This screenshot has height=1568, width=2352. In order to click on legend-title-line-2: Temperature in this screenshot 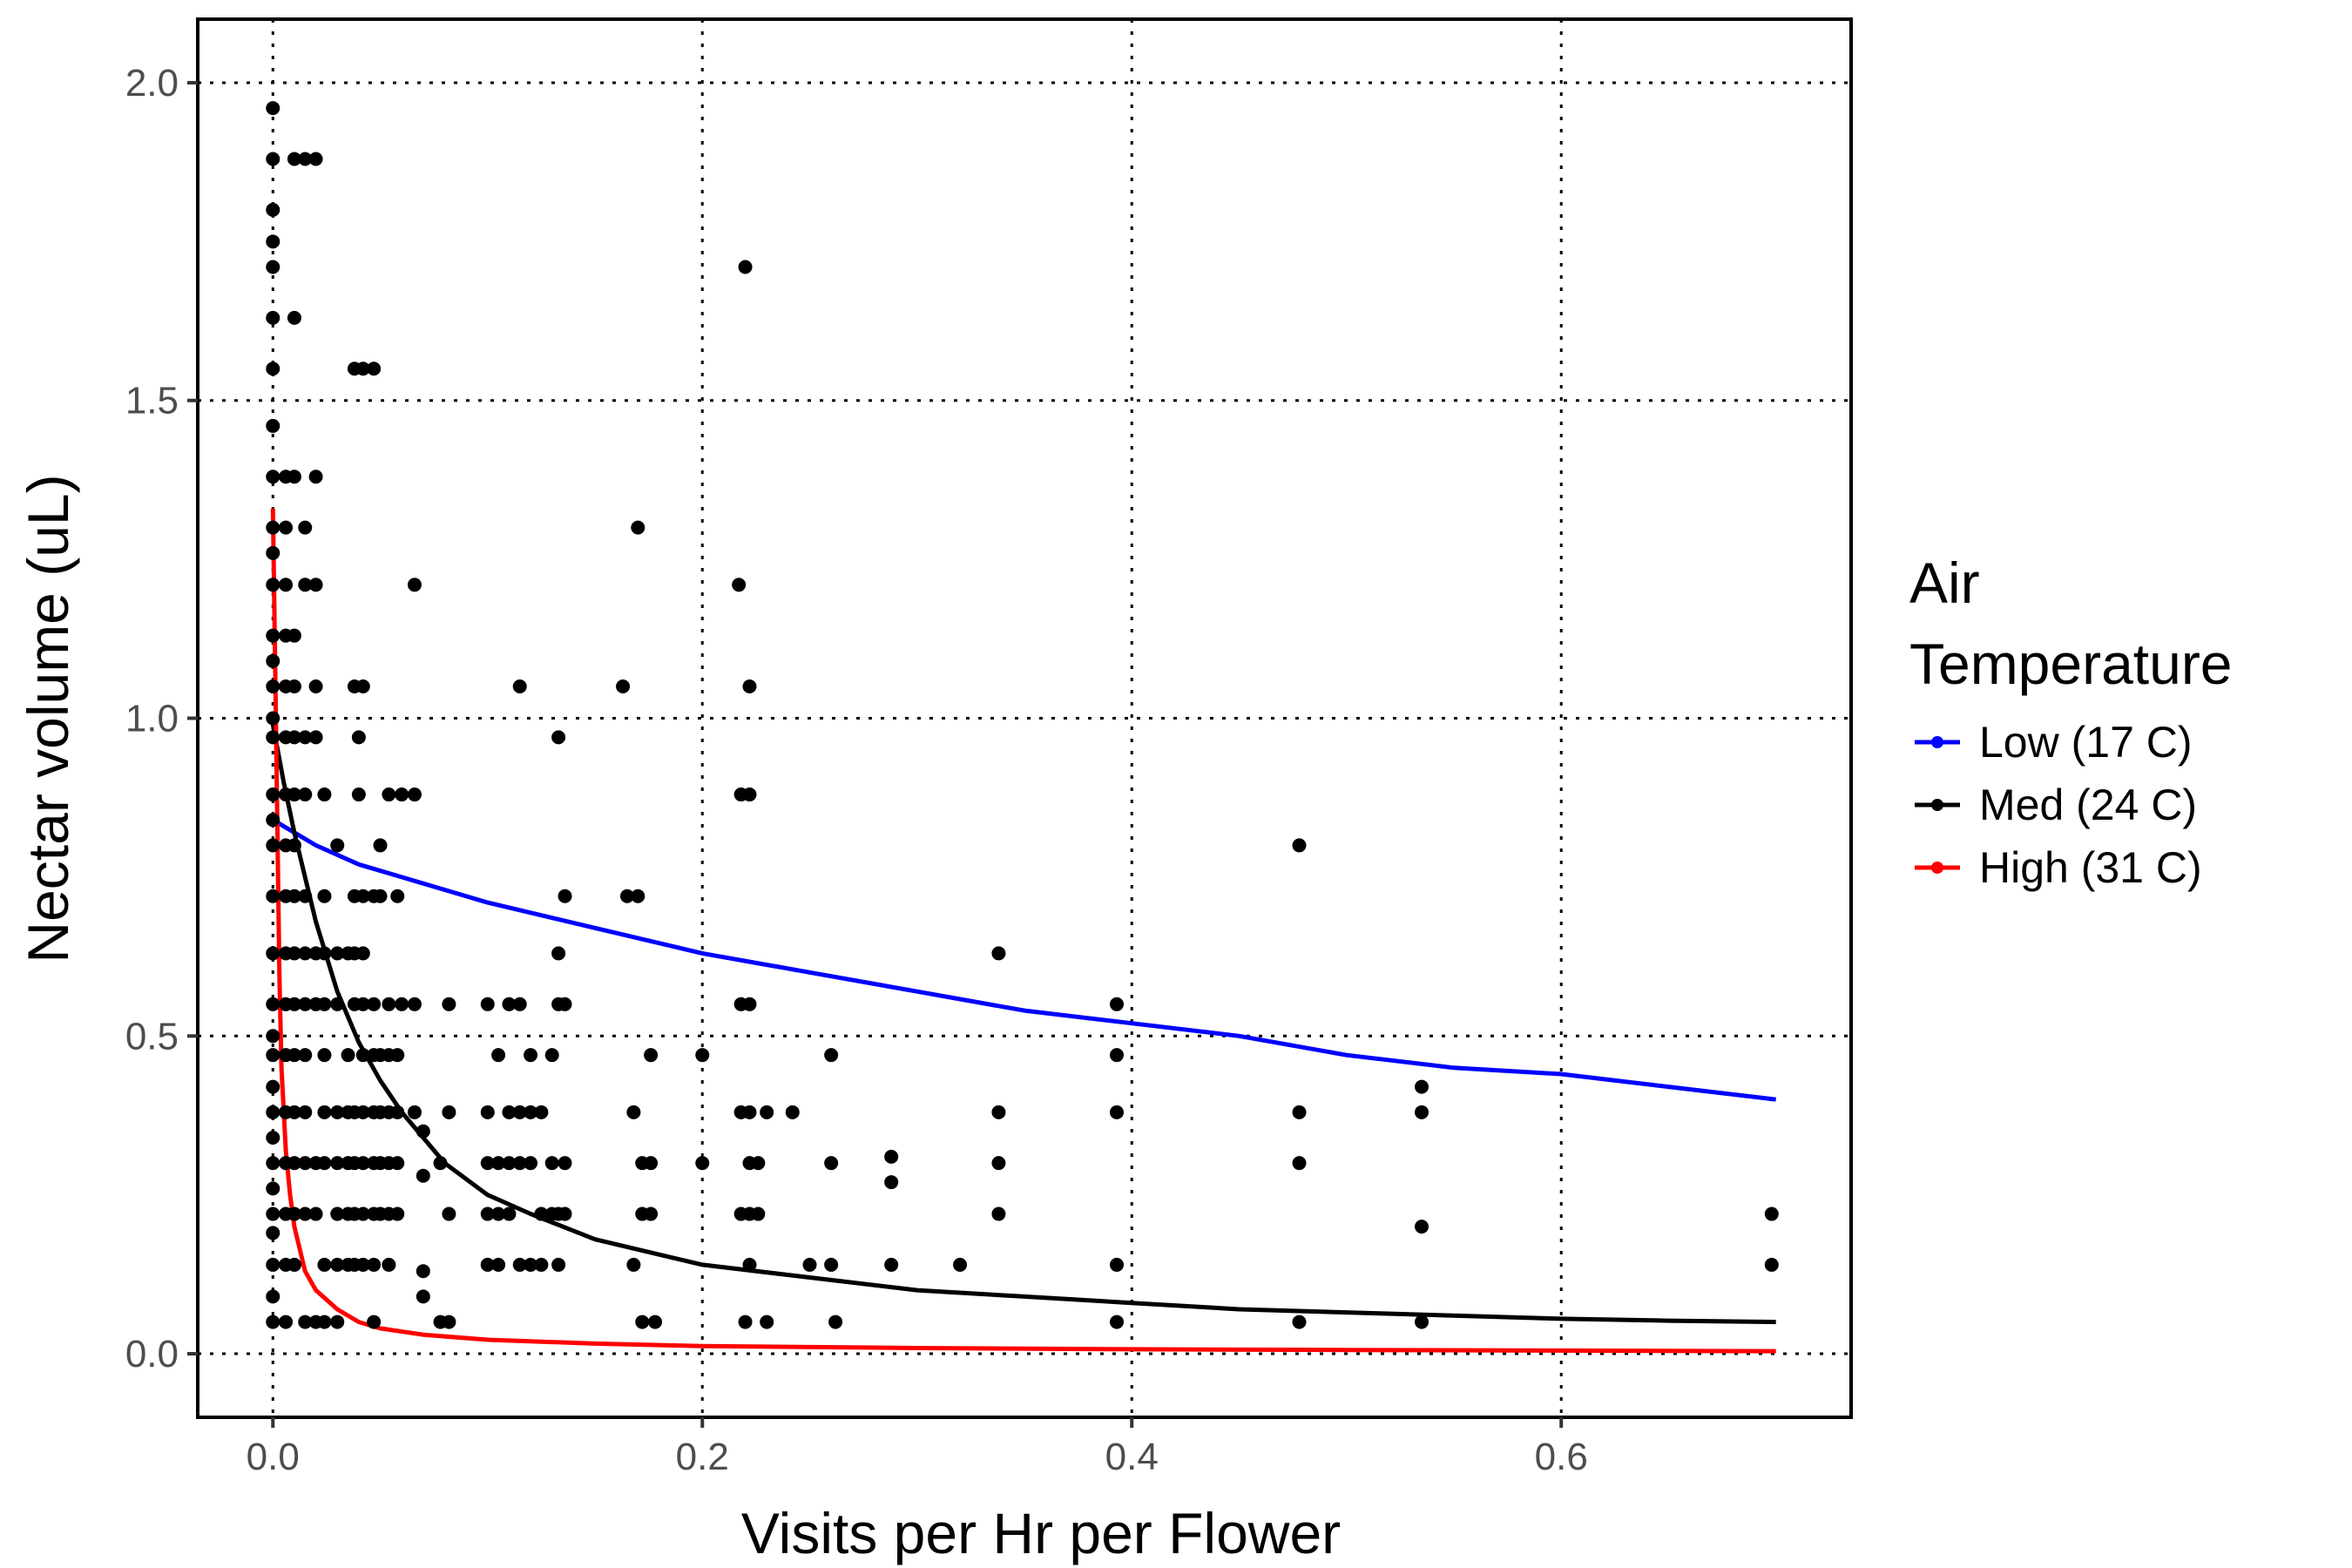, I will do `click(2071, 664)`.